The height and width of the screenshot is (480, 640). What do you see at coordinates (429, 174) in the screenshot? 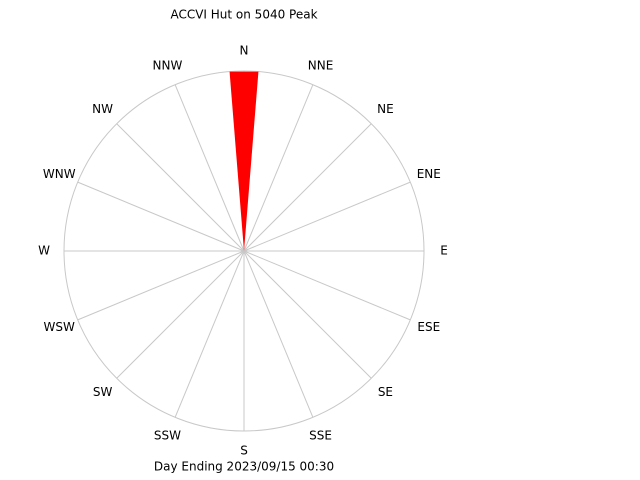
I see `direction-label: ENE` at bounding box center [429, 174].